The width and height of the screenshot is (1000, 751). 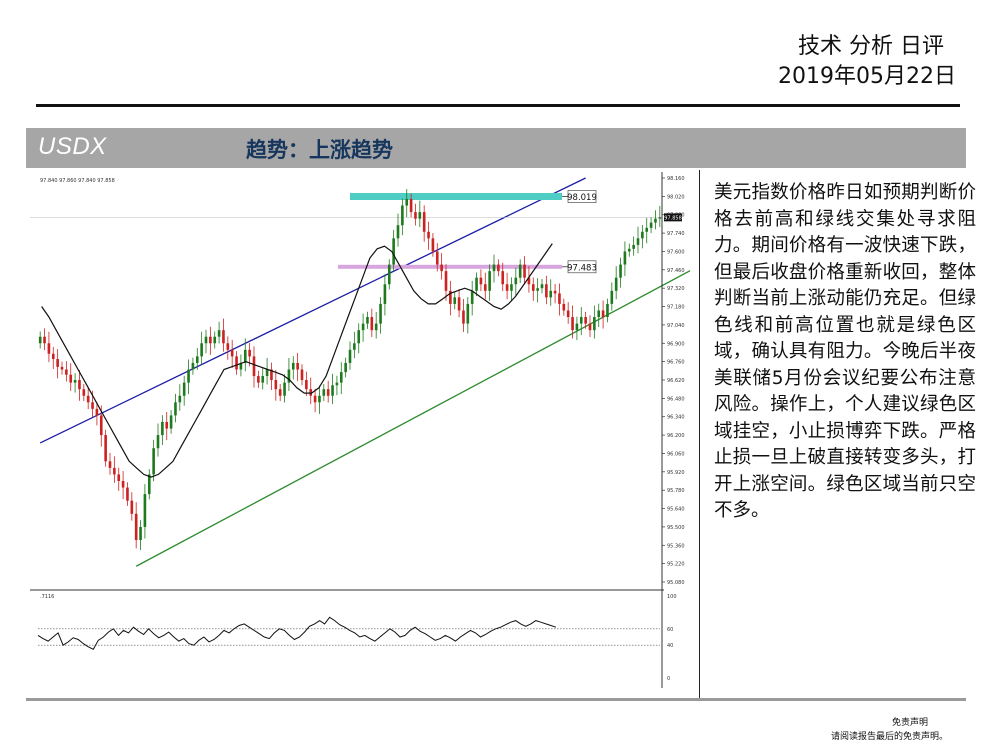 What do you see at coordinates (676, 289) in the screenshot?
I see `y-tick-label: 97.320` at bounding box center [676, 289].